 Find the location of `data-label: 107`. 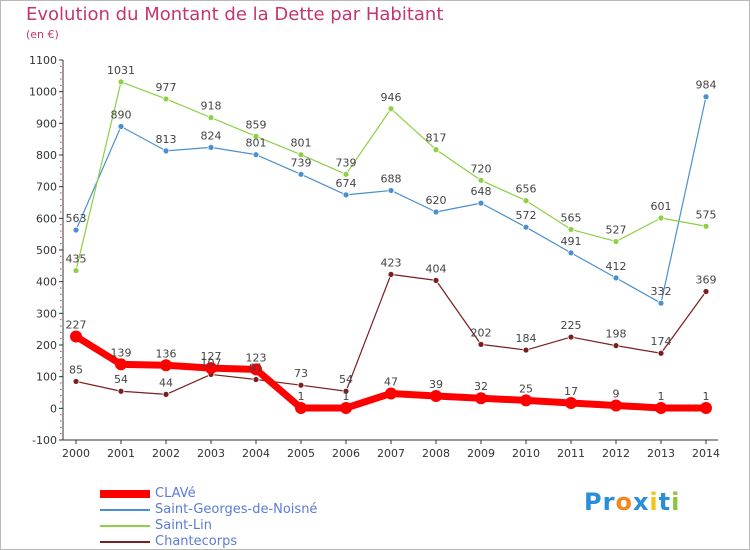

data-label: 107 is located at coordinates (211, 362).